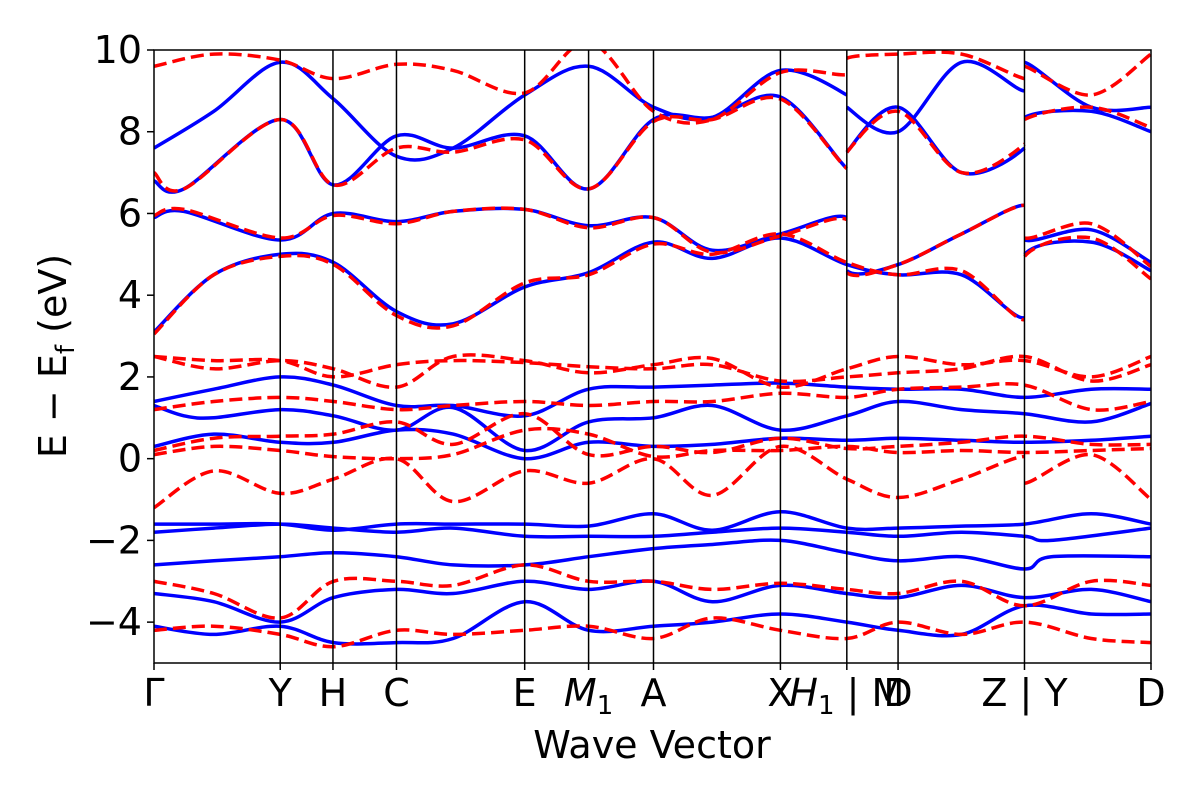 The height and width of the screenshot is (800, 1200). I want to click on y-tick-label: −2, so click(114, 540).